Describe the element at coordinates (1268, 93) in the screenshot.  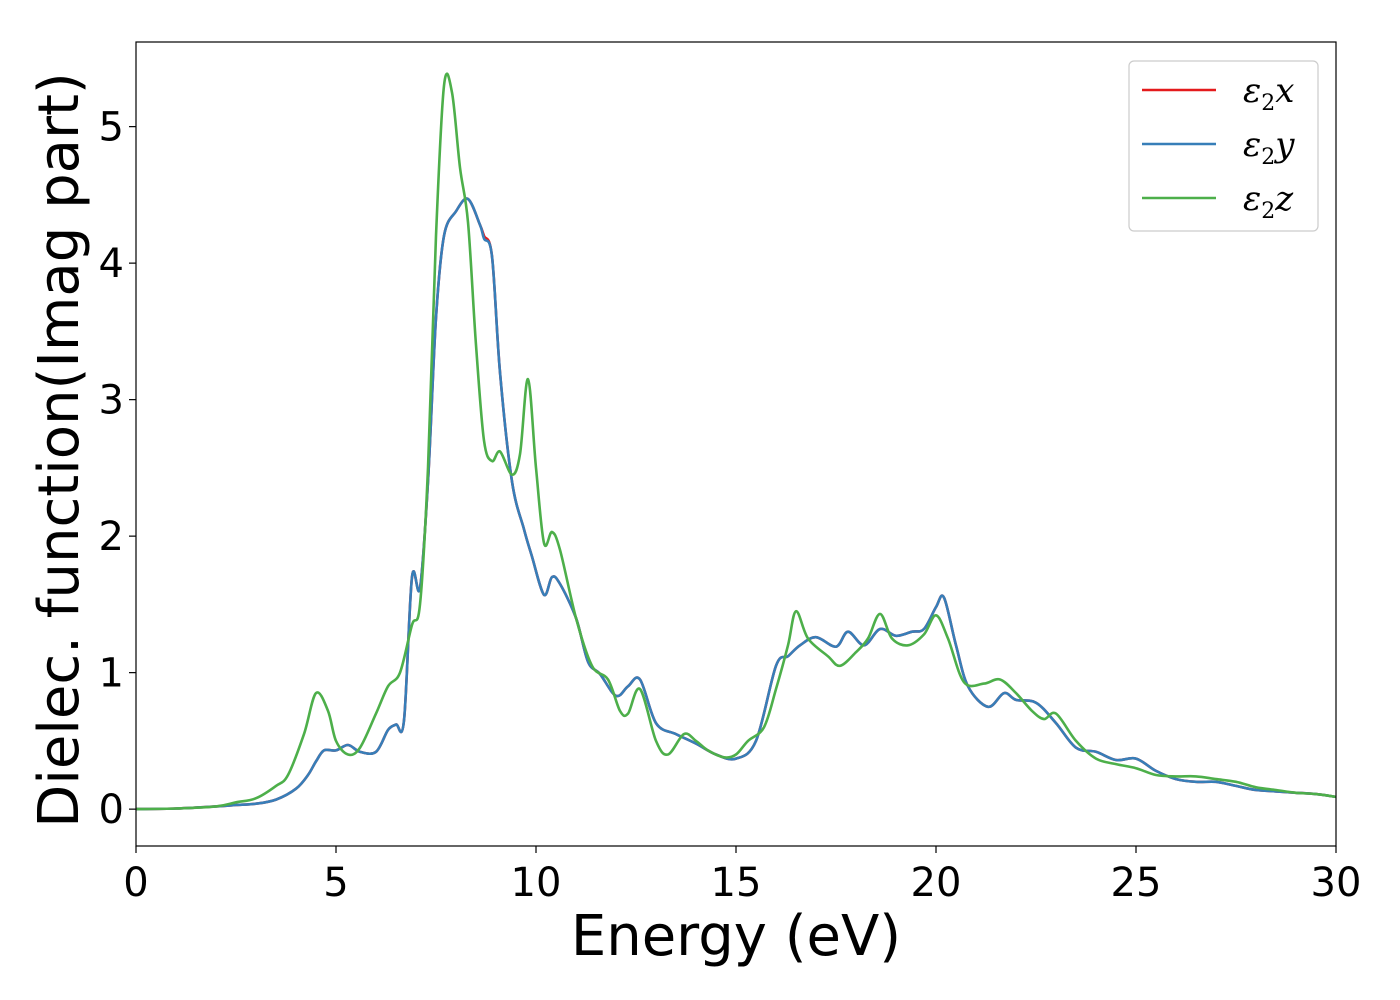
I see `legend-label-x: ε2x` at that location.